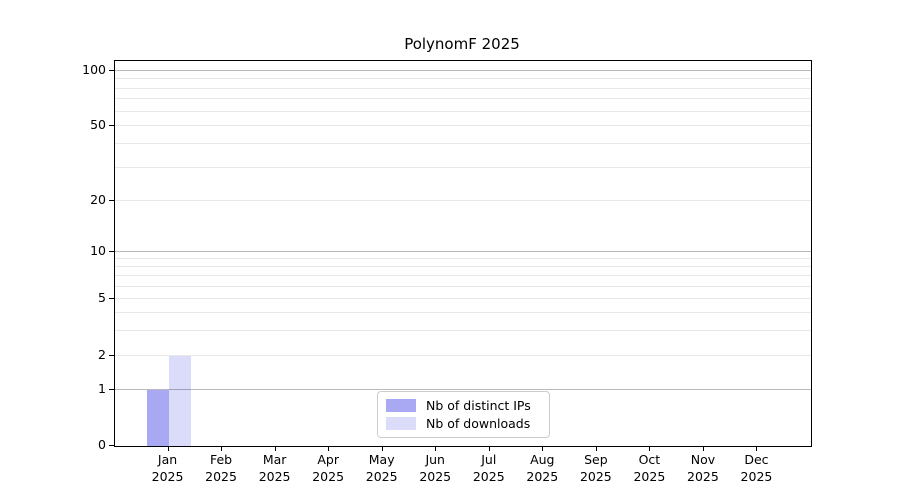 Image resolution: width=900 pixels, height=500 pixels. I want to click on legend-label: Nb of distinct IPs, so click(478, 405).